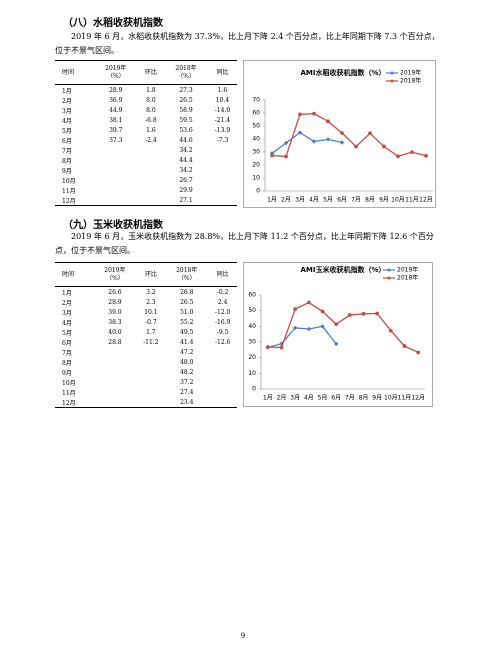 The width and height of the screenshot is (486, 651). I want to click on table-cell: 27.4, so click(187, 392).